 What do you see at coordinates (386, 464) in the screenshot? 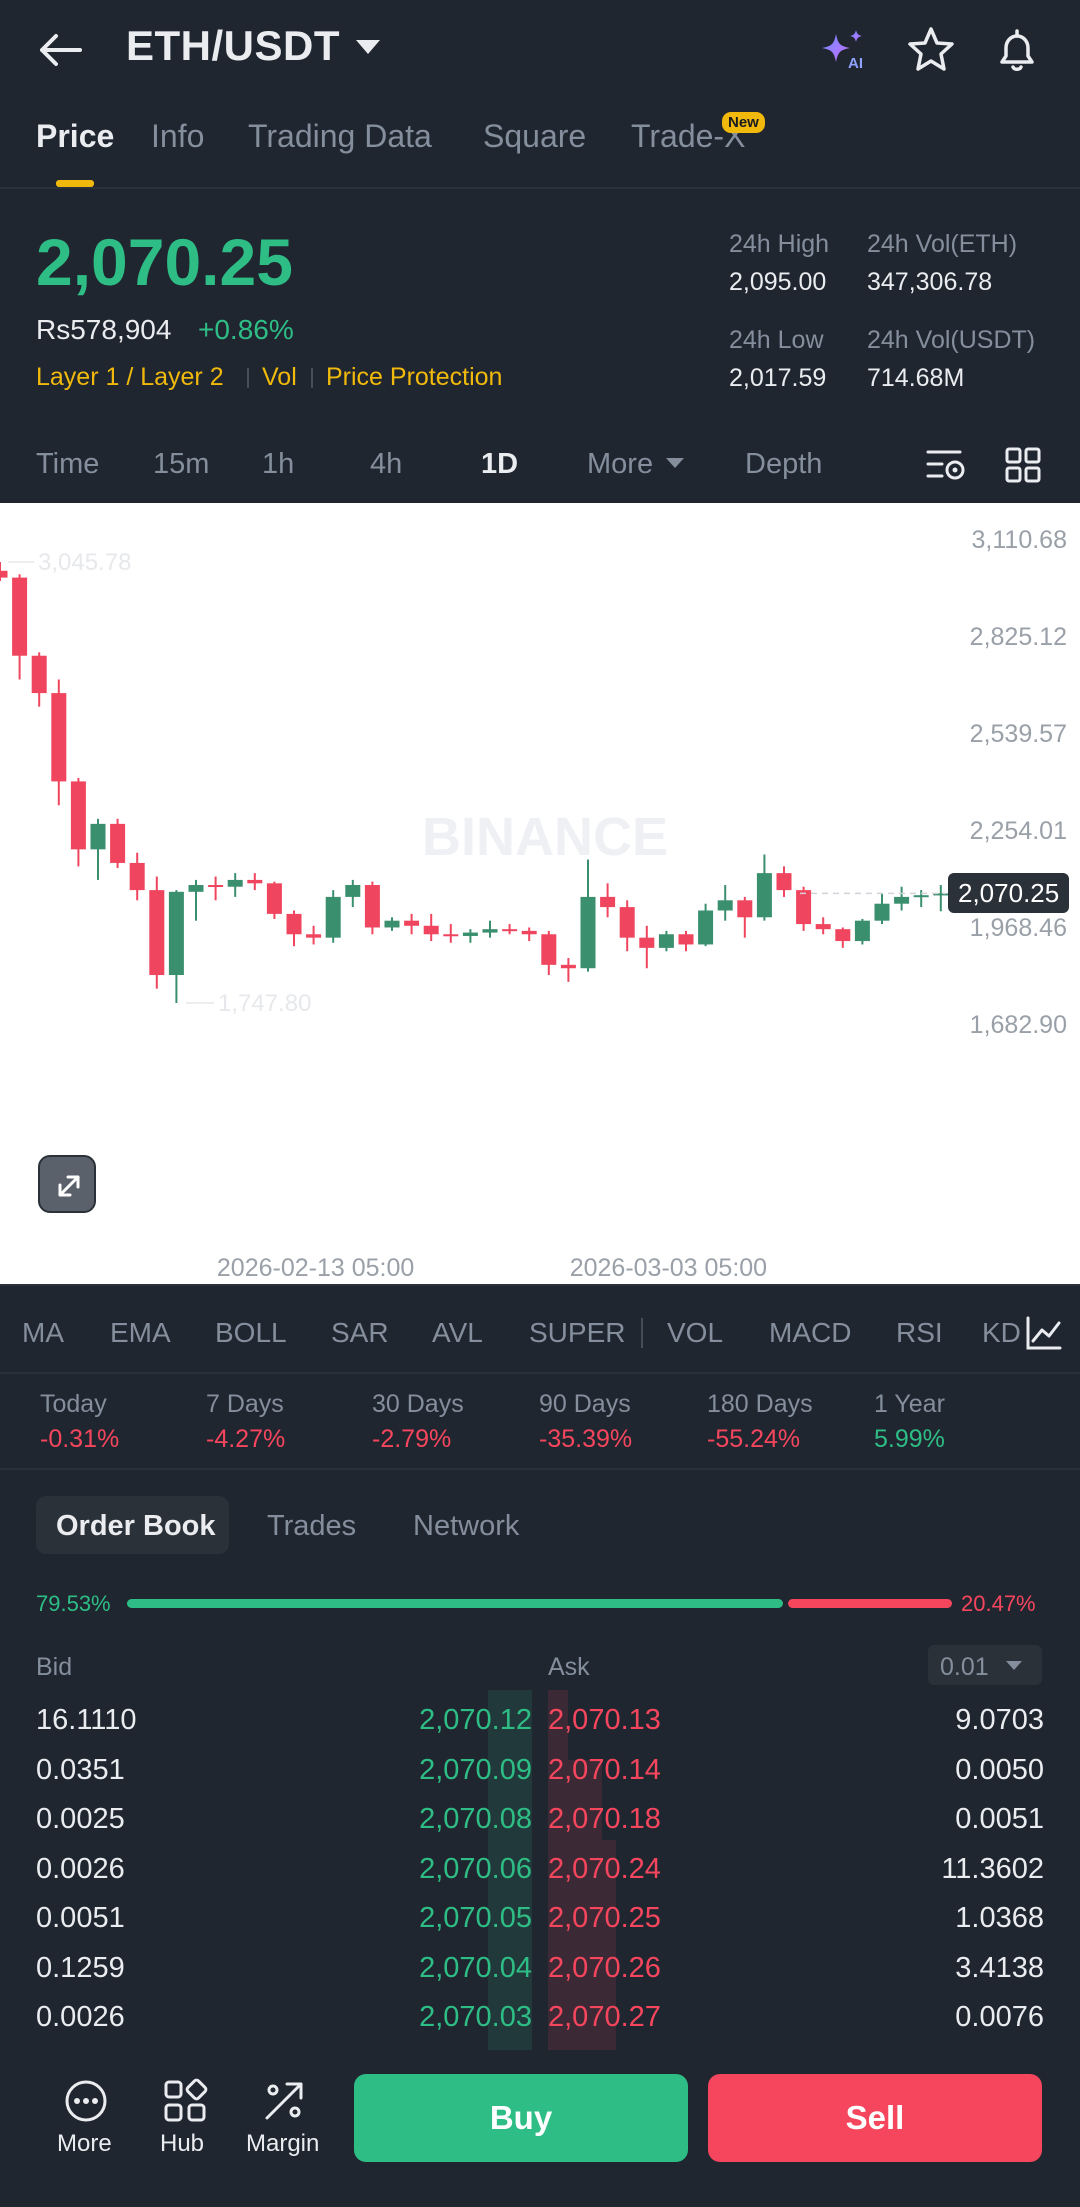
I see `interval-4h: 4h` at bounding box center [386, 464].